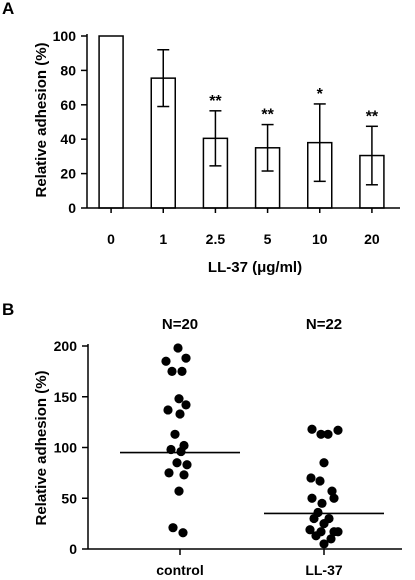 This screenshot has width=415, height=580. What do you see at coordinates (70, 122) in the screenshot?
I see `panel-a-y-ticks: 0 20 40 60 80 100` at bounding box center [70, 122].